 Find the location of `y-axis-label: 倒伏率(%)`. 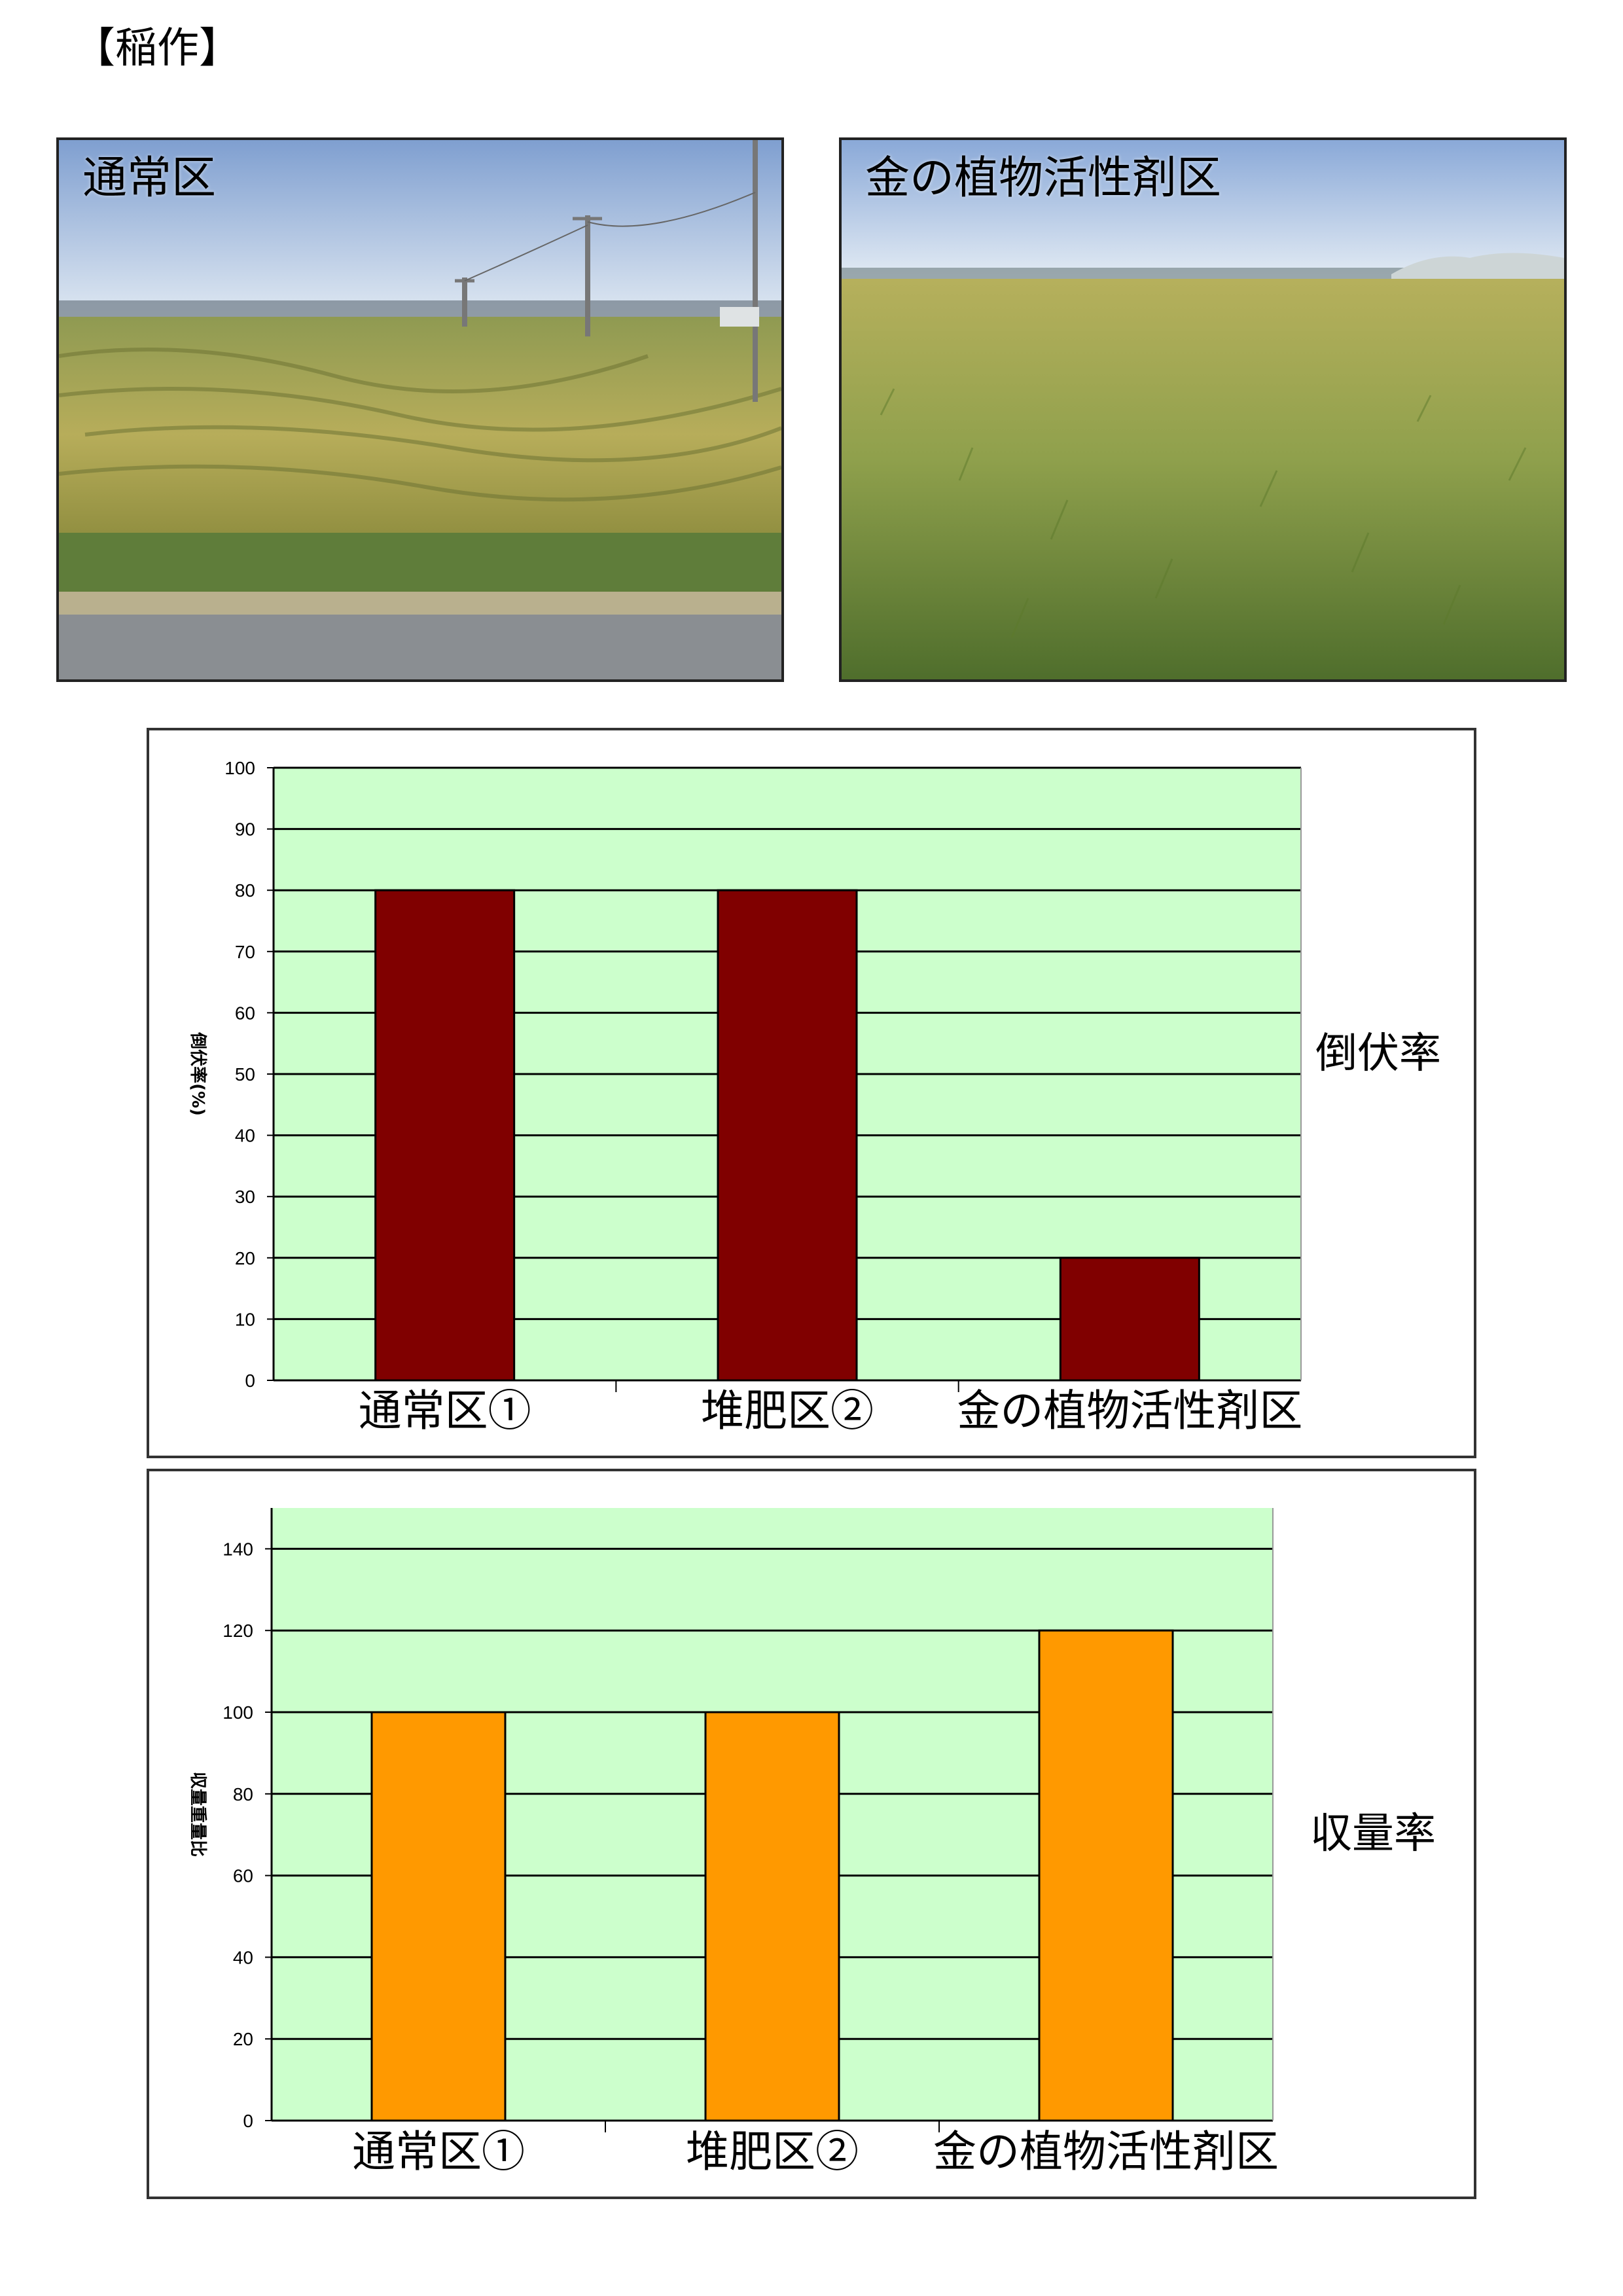

y-axis-label: 倒伏率(%) is located at coordinates (198, 1073).